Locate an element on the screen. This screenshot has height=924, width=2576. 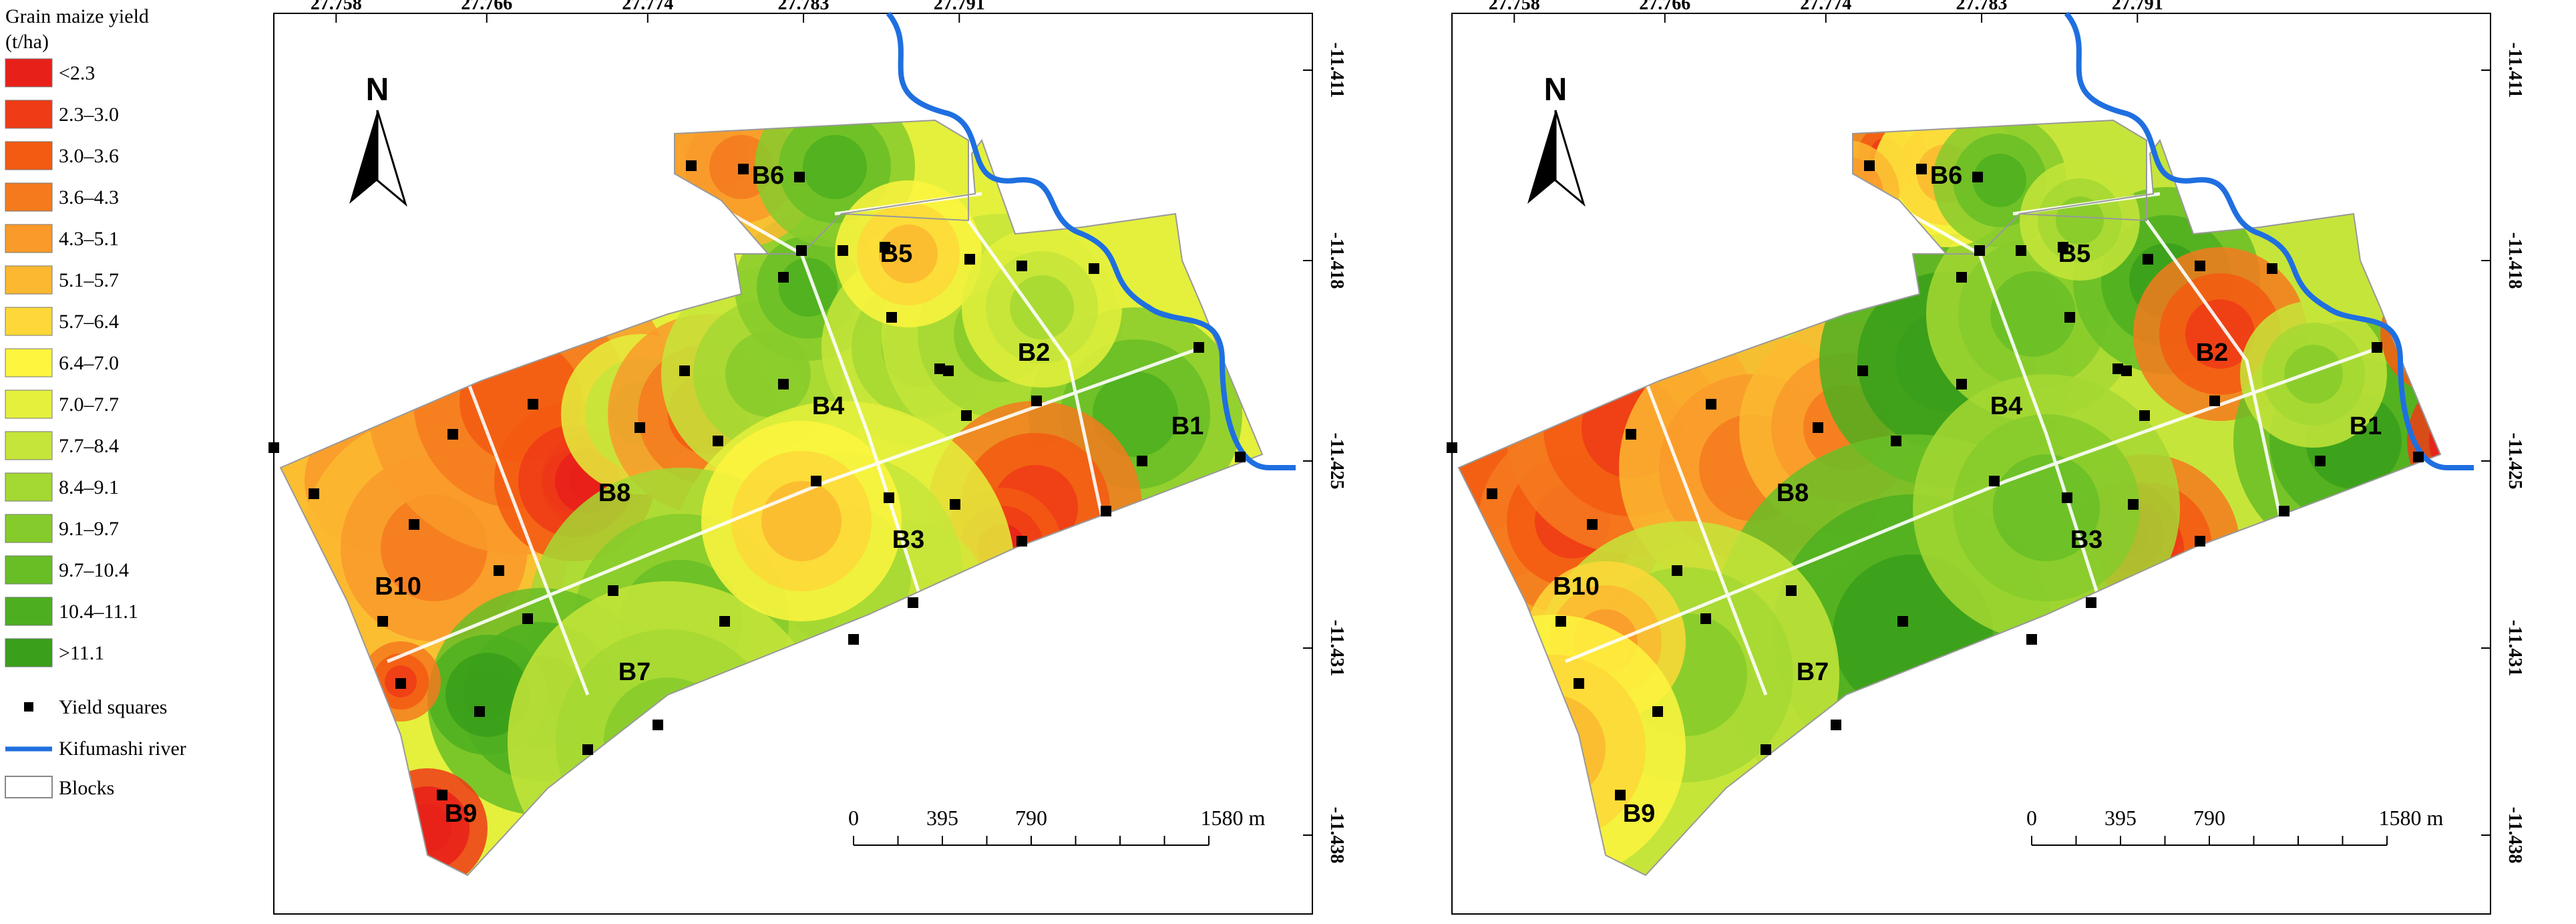
block-label-b8: B8 is located at coordinates (1793, 493).